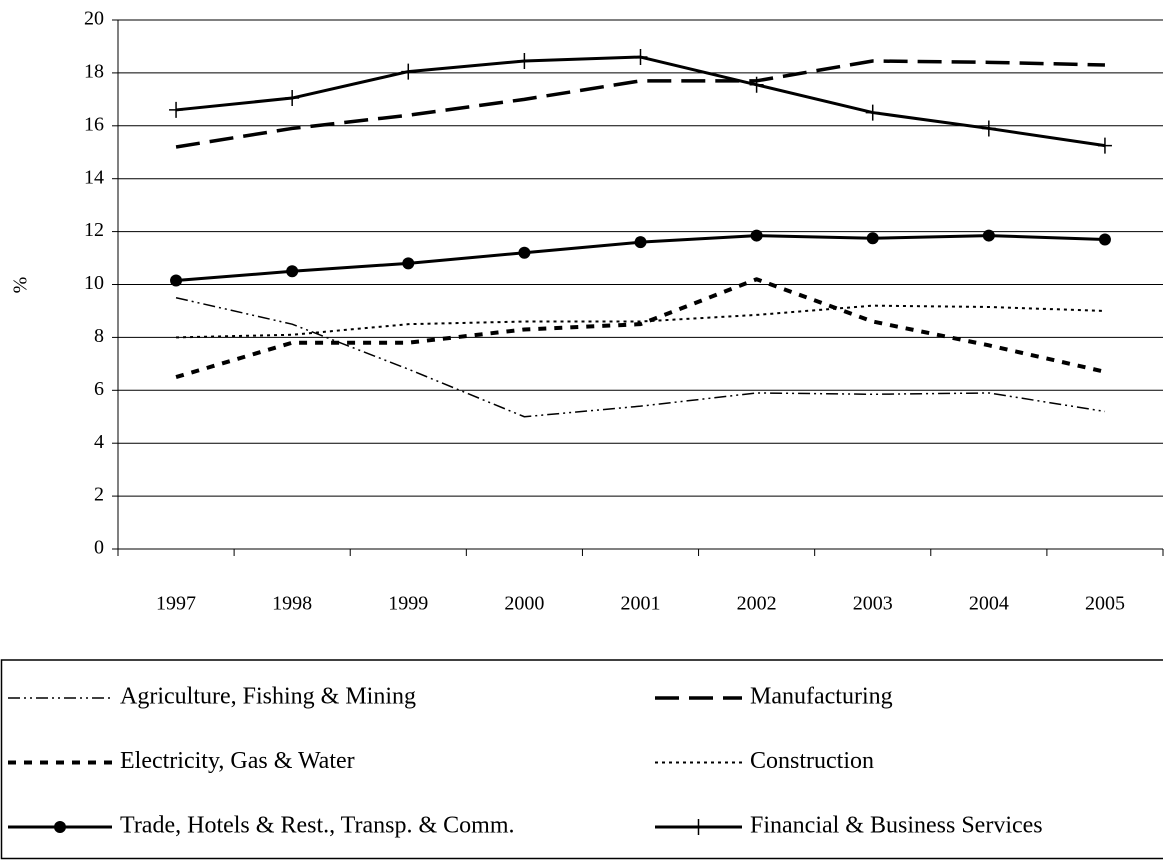 The height and width of the screenshot is (860, 1166). I want to click on y-tick-label: 20, so click(94, 19).